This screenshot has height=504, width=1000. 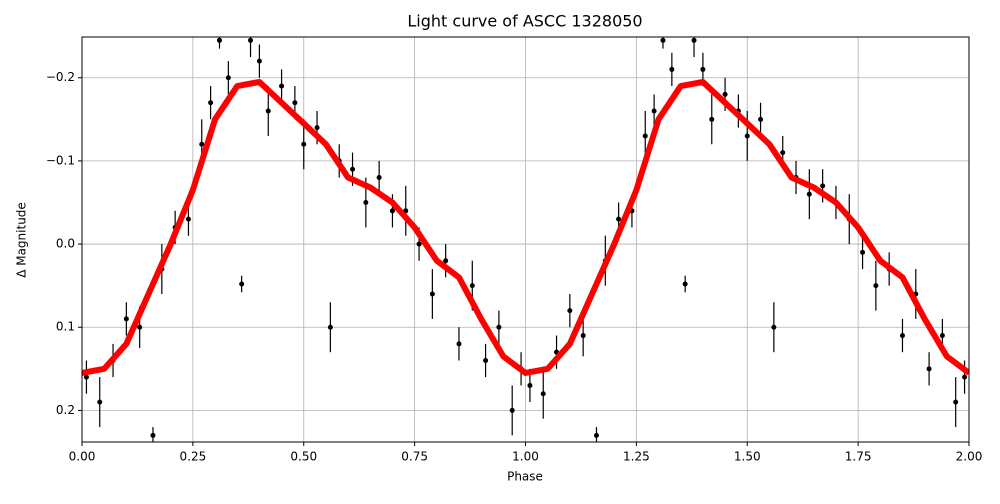 What do you see at coordinates (303, 457) in the screenshot?
I see `x-tick-label: 0.50` at bounding box center [303, 457].